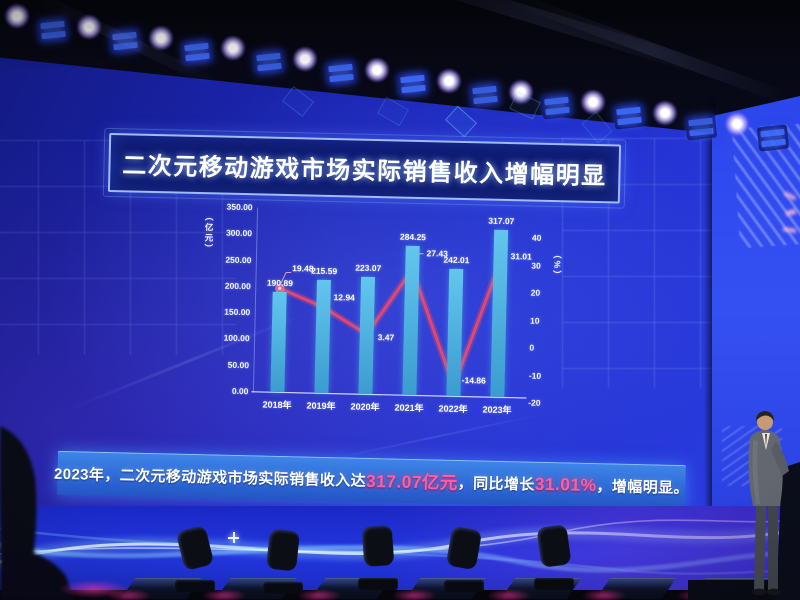 This screenshot has height=600, width=800. I want to click on led-wave-strip, so click(400, 549).